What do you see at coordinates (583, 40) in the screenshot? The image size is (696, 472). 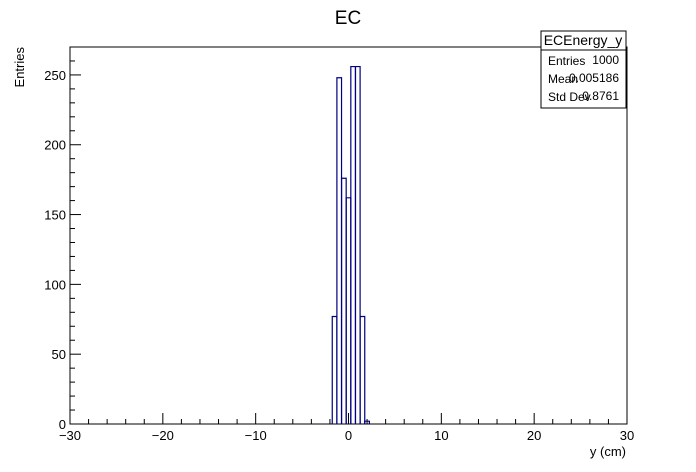 I see `stats-box-title: ECEnergy_y` at bounding box center [583, 40].